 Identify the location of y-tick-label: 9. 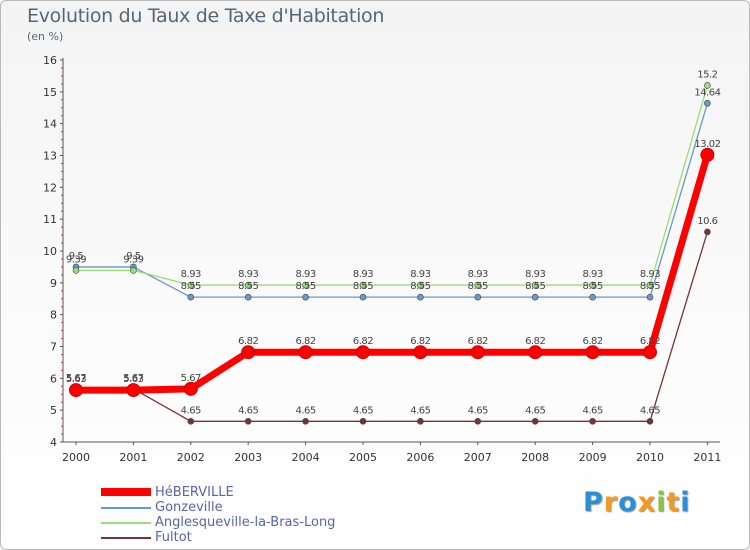
(53, 283).